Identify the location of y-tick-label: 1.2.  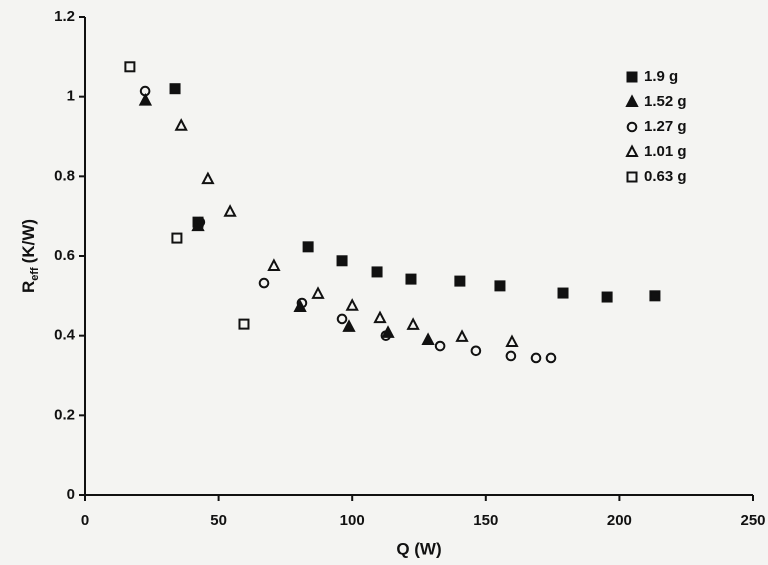
(64, 16).